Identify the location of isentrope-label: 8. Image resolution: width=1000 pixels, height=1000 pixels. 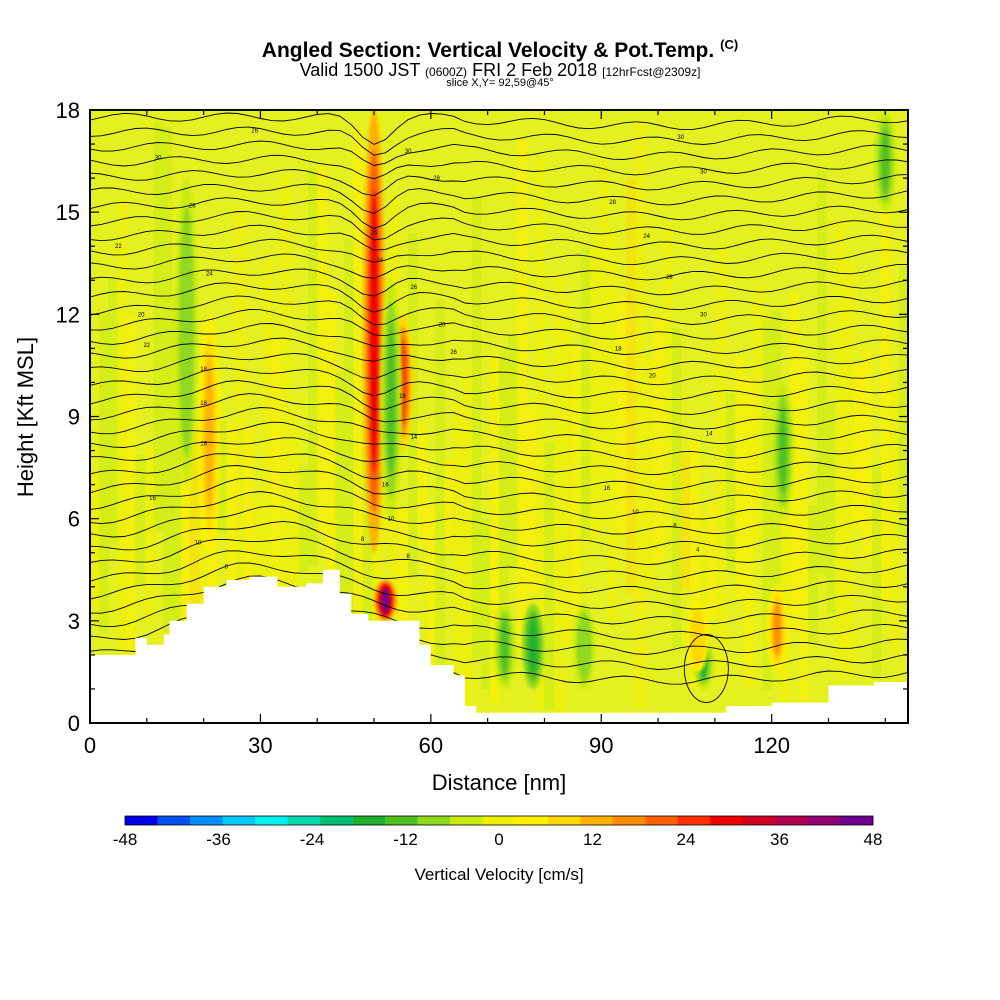
(408, 557).